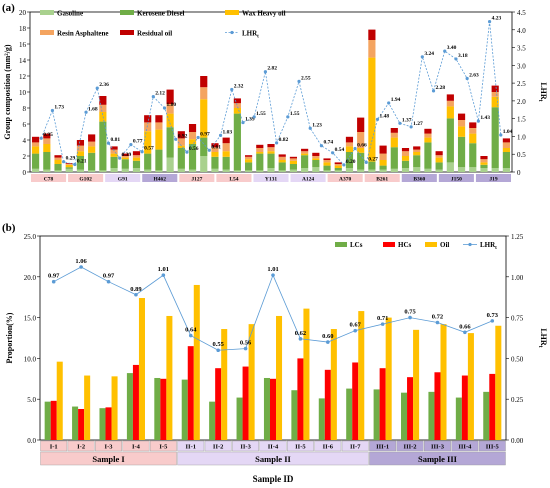  I want to click on y-tick-label-a: 14, so click(23, 61).